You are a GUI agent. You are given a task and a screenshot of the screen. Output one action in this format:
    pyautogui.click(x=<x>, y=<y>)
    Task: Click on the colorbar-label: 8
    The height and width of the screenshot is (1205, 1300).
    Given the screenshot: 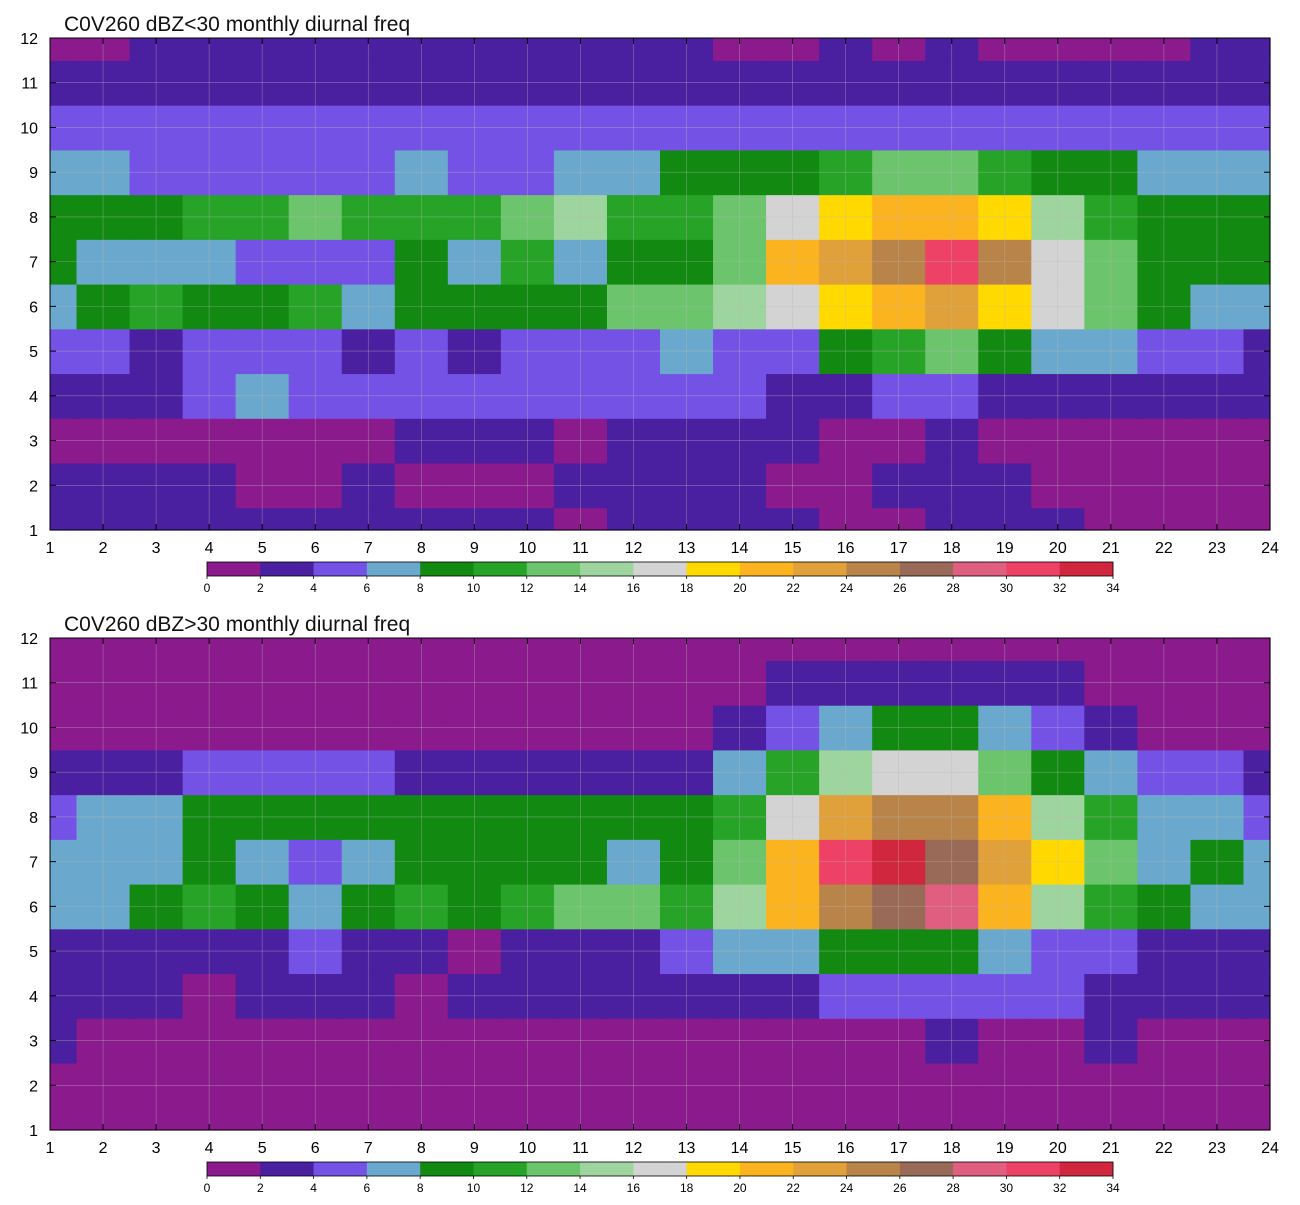 What is the action you would take?
    pyautogui.click(x=420, y=588)
    